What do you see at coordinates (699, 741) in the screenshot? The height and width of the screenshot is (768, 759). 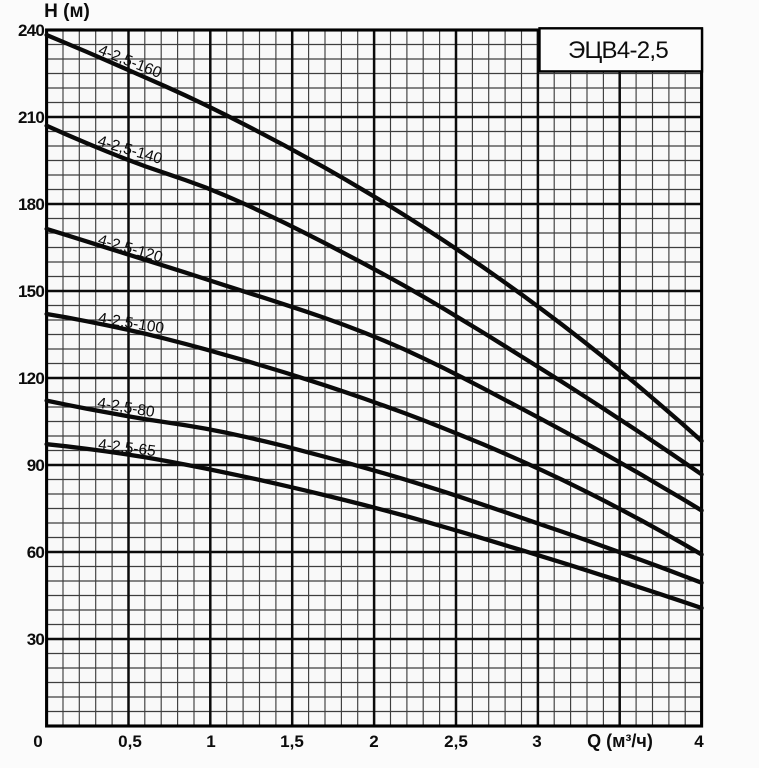 I see `svg-text: 4` at bounding box center [699, 741].